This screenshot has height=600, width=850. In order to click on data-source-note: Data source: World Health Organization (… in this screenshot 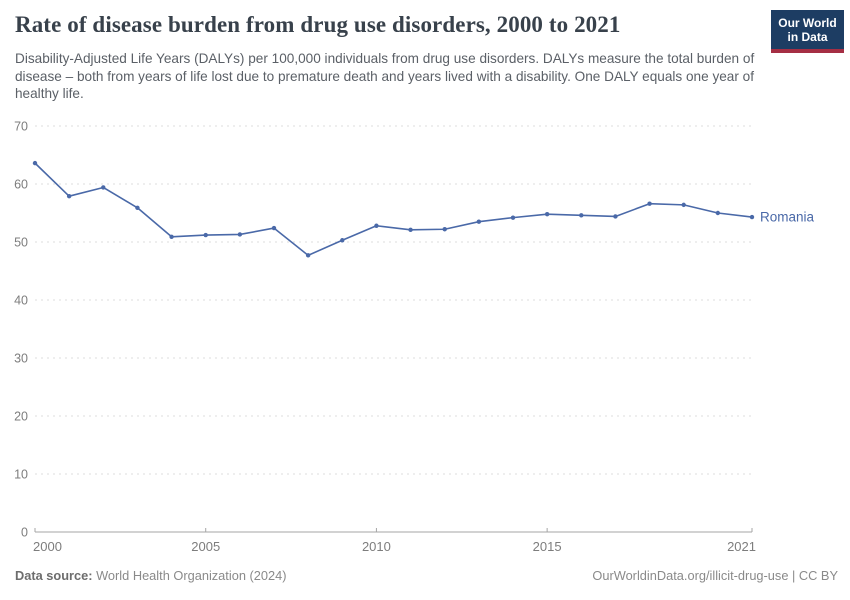, I will do `click(150, 575)`.